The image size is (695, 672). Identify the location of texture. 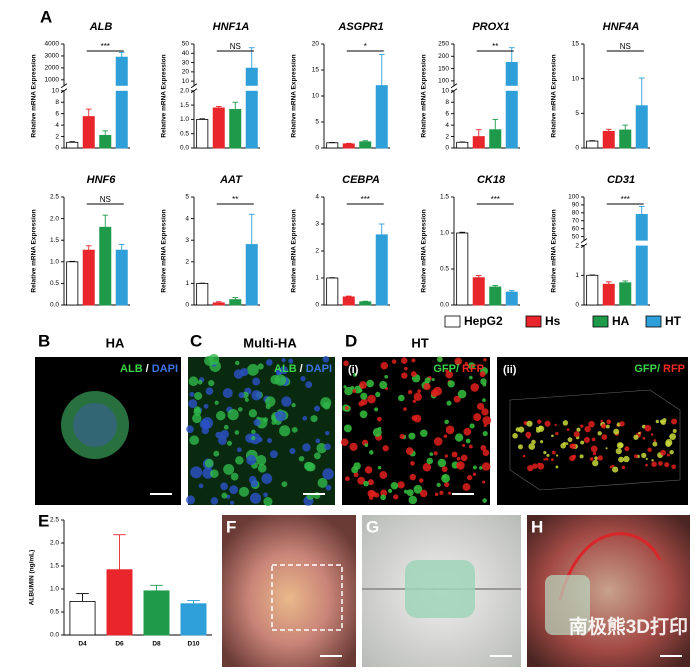
(260, 430).